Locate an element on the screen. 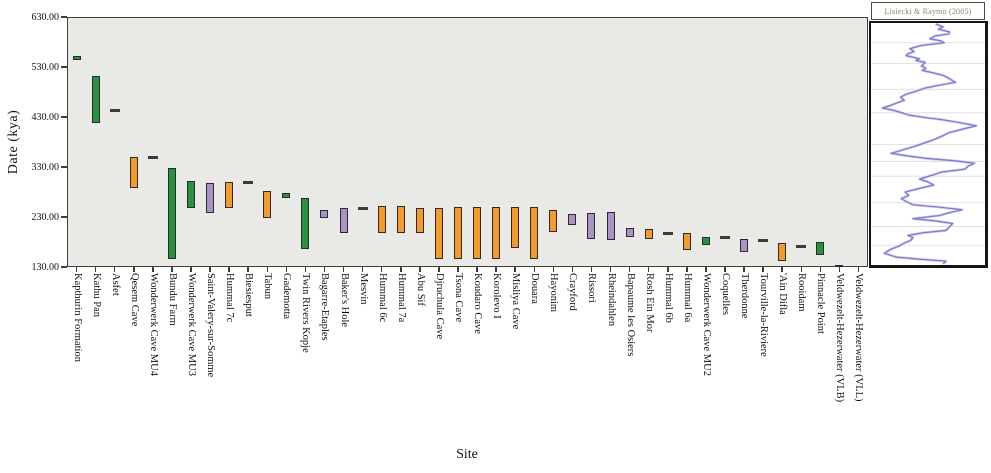 The width and height of the screenshot is (991, 473). y-axis-tick-label: 530.00 is located at coordinates (45, 67).